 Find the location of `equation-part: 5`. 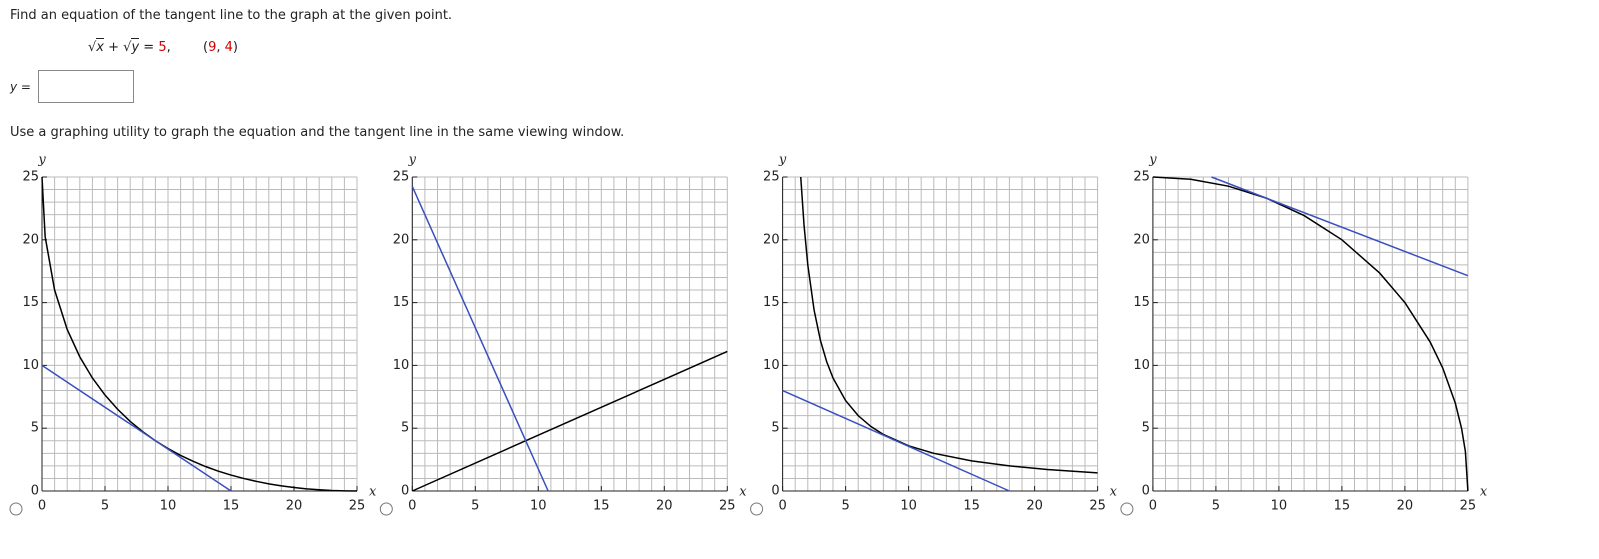

equation-part: 5 is located at coordinates (162, 47).